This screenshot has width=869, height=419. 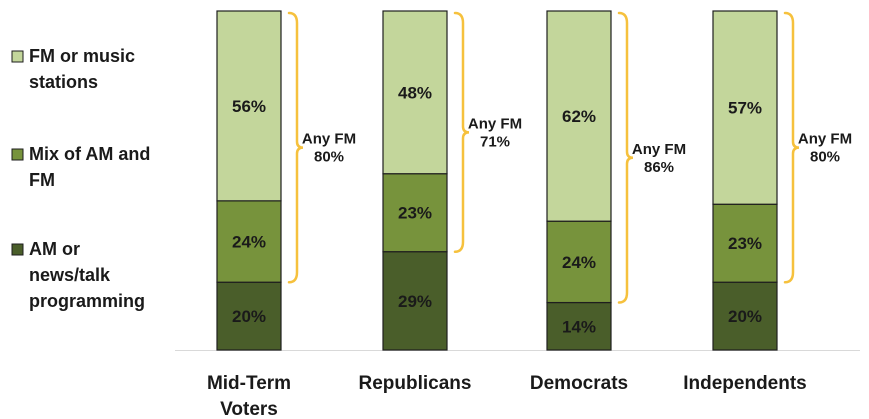 I want to click on bar-value-label: 14%, so click(x=579, y=326).